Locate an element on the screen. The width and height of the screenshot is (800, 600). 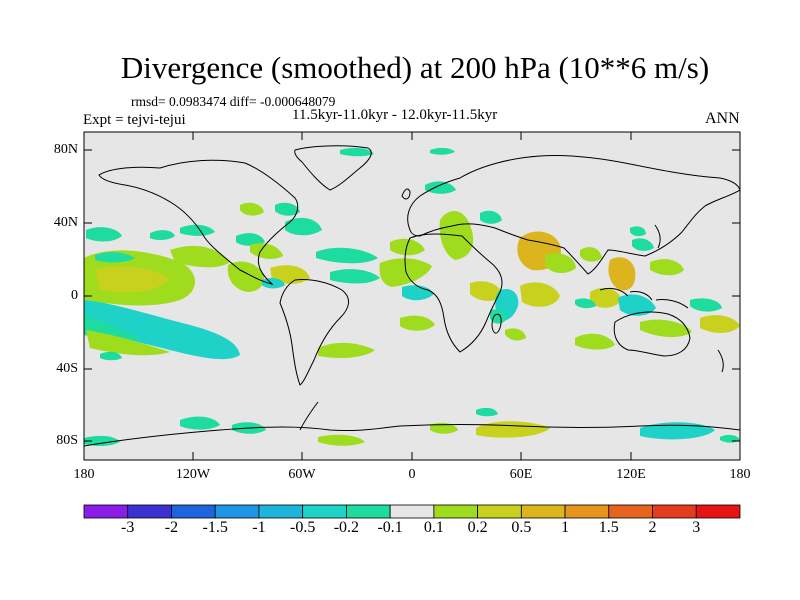
coast-japan is located at coordinates (657, 236).